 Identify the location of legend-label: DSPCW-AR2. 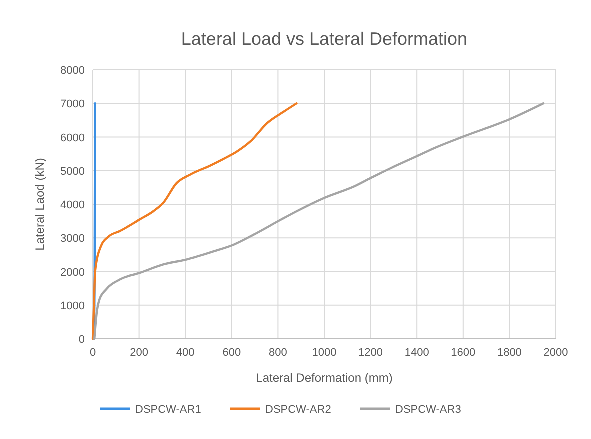
(299, 410).